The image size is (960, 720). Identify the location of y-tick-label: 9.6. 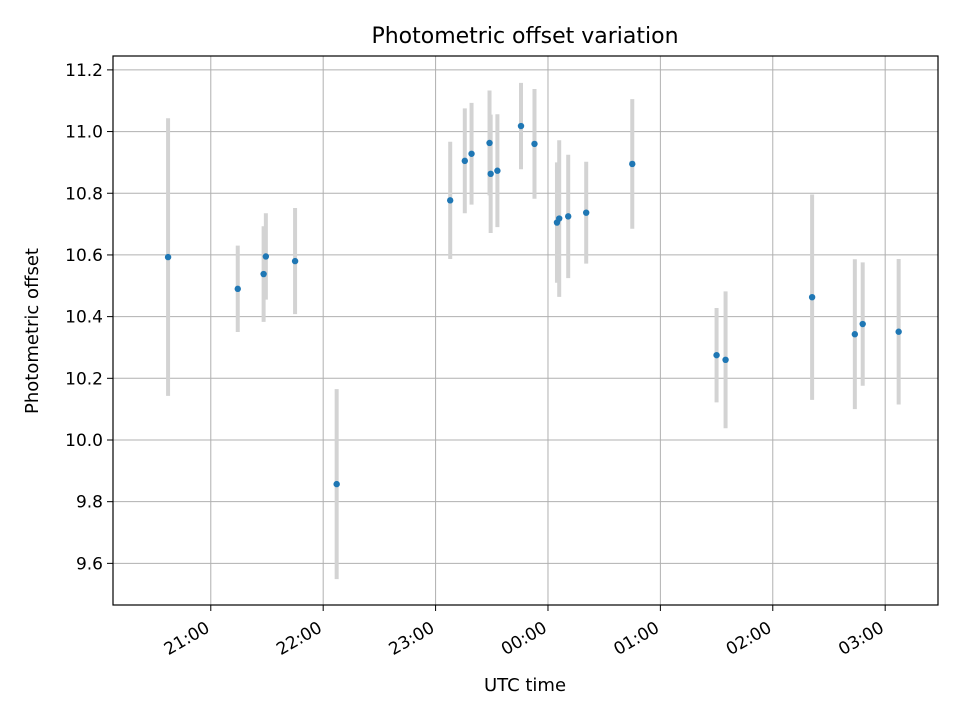
(89, 564).